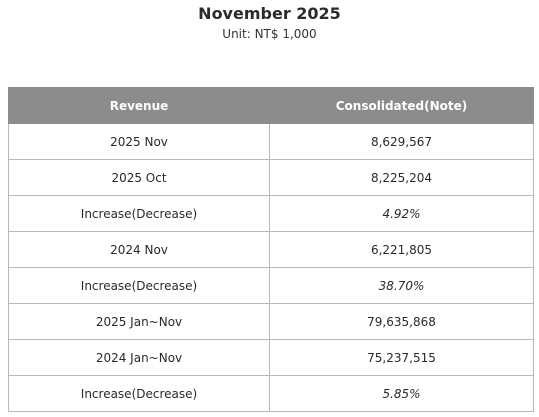  Describe the element at coordinates (401, 393) in the screenshot. I see `row-value: 5.85%` at that location.